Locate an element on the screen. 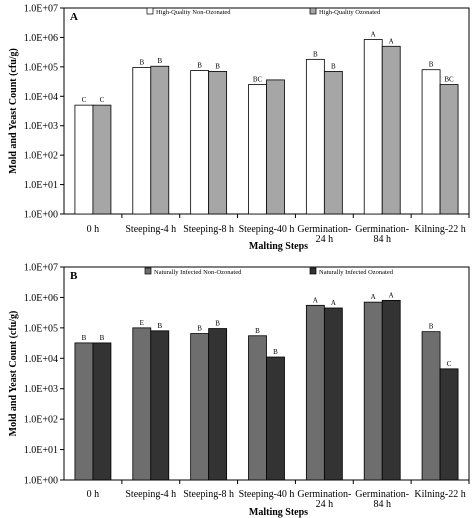  legend-label: Naturally Infected Ozonated is located at coordinates (356, 272).